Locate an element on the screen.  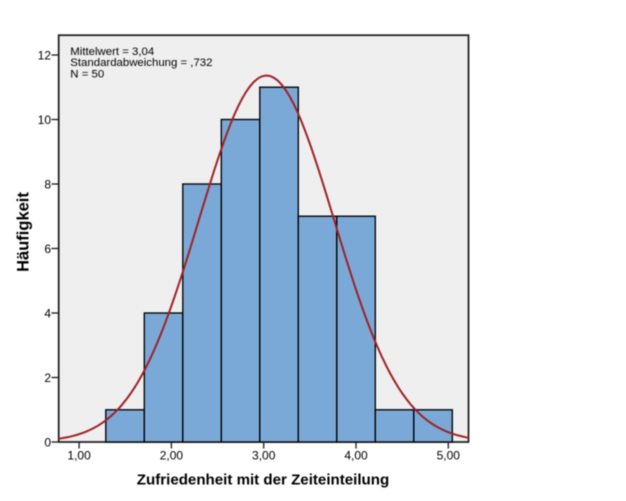
svg-text: 0 is located at coordinates (47, 442).